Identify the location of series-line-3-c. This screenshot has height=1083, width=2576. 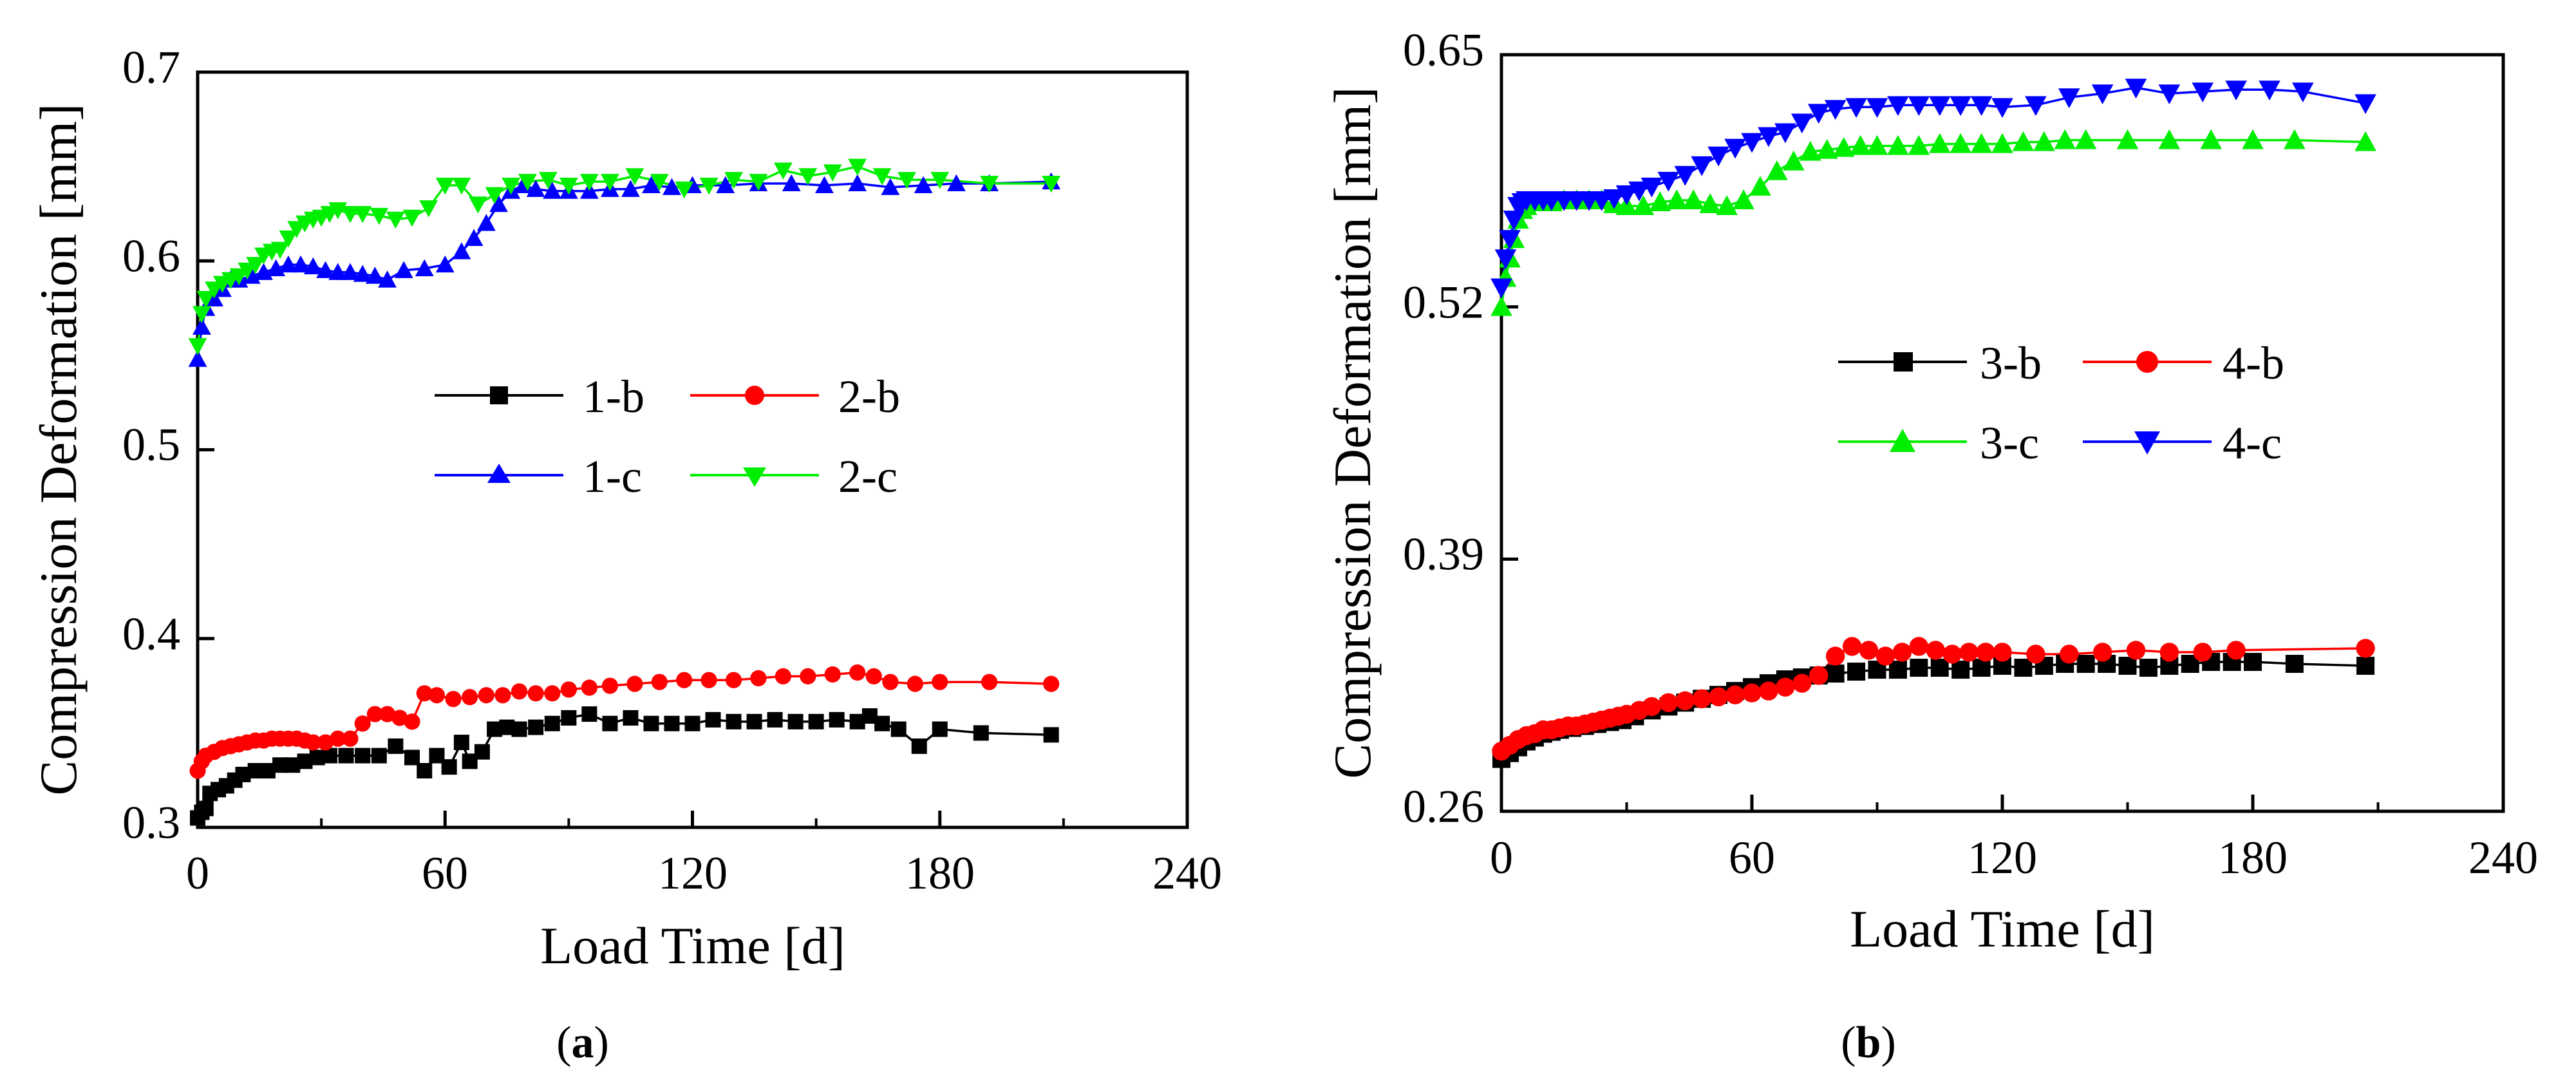
(1933, 222).